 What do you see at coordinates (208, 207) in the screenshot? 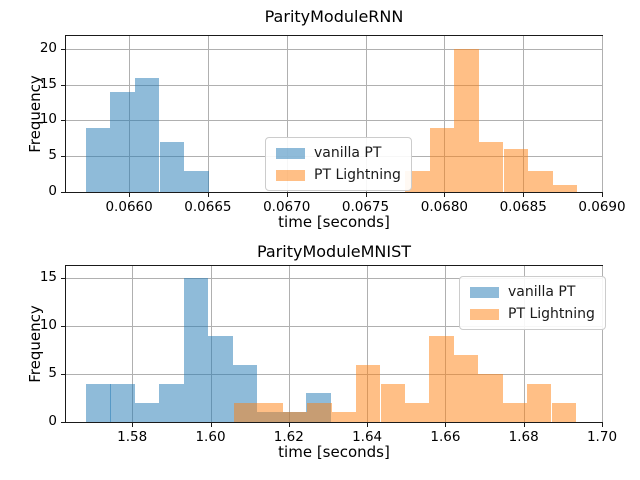
I see `x-tick-label: 0.0665` at bounding box center [208, 207].